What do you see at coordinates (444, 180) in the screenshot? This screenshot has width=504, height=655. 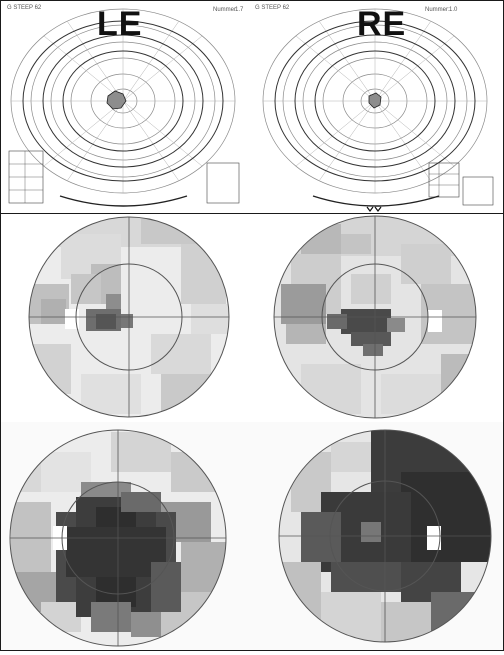 I see `legend-table-right` at bounding box center [444, 180].